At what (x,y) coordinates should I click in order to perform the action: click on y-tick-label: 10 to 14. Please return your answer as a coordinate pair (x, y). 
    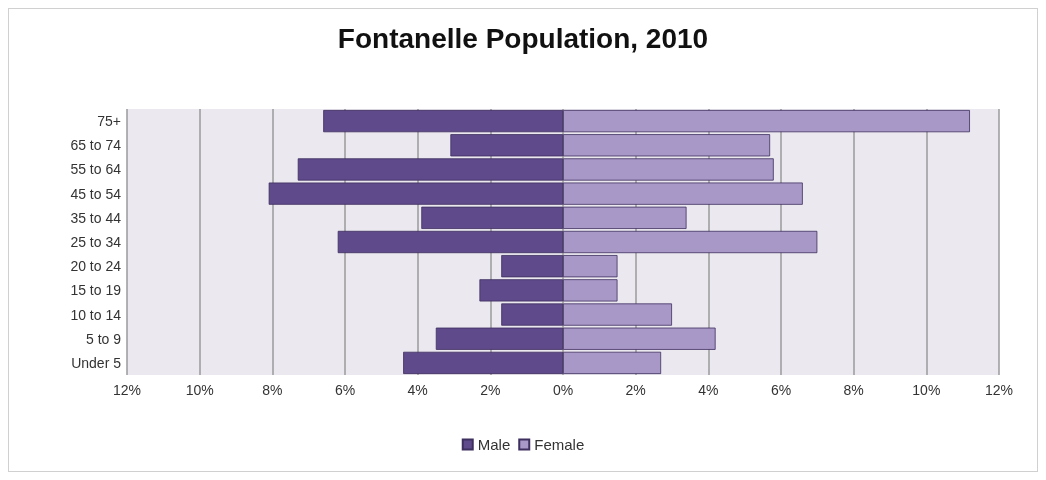
    Looking at the image, I should click on (96, 314).